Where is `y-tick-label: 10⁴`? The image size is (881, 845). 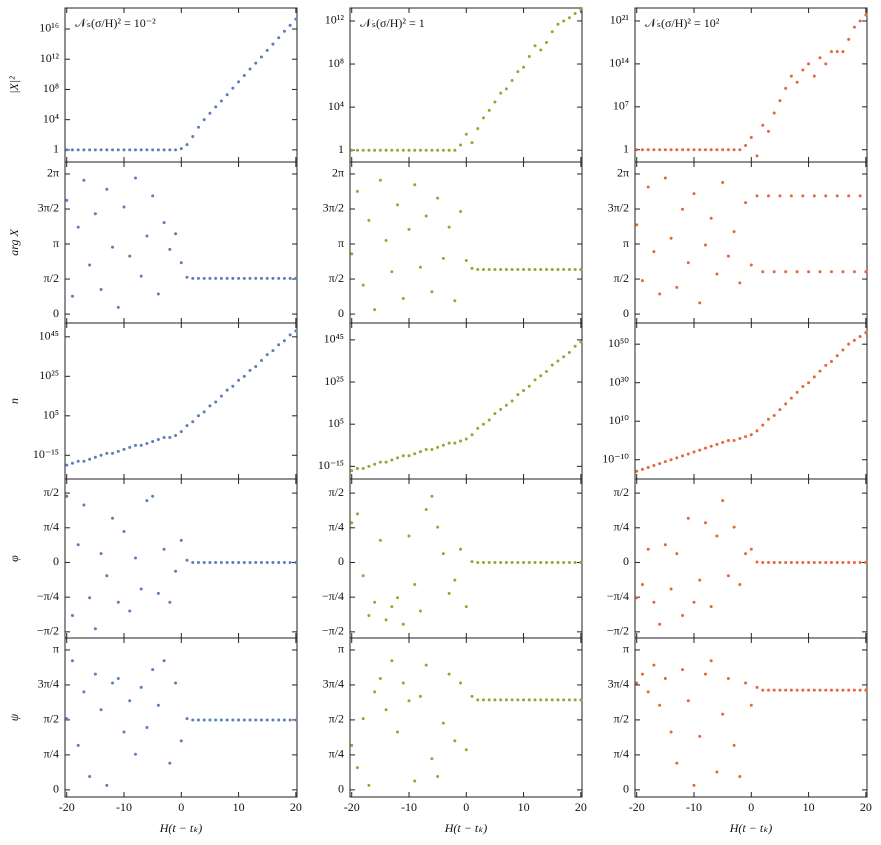
y-tick-label: 10⁴ is located at coordinates (51, 118).